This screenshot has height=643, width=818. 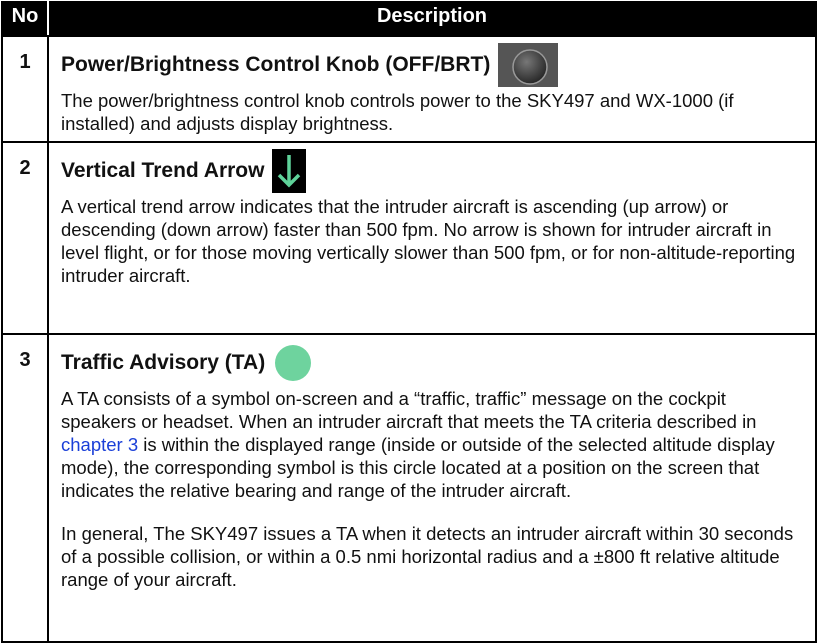 I want to click on header-cell: No, so click(x=25, y=19).